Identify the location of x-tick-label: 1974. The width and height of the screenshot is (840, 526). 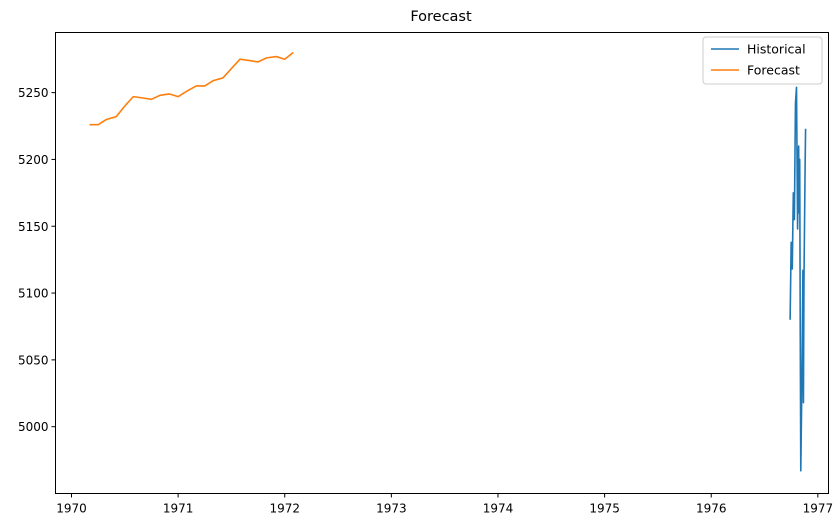
(498, 509).